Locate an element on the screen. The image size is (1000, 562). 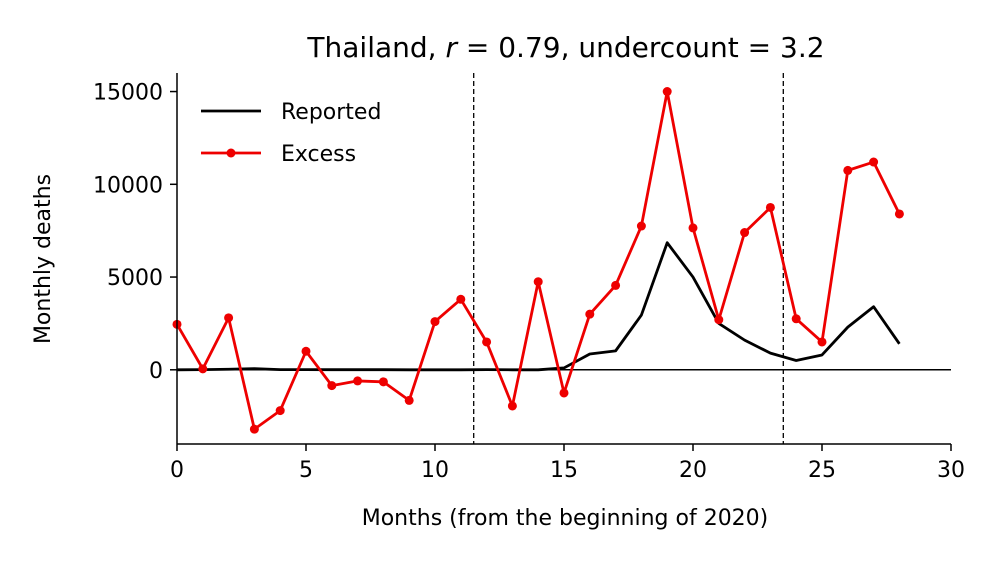
chart-title-stats: = 0.79, undercount = 3.2 is located at coordinates (641, 47).